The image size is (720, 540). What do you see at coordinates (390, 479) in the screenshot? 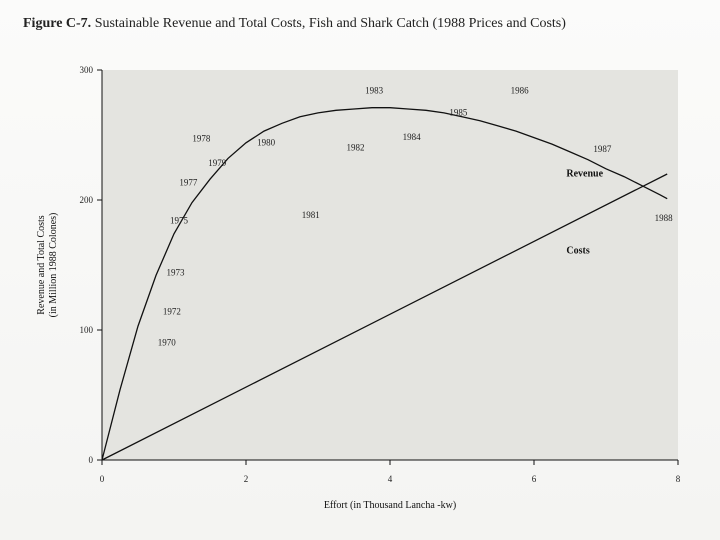
I see `x-tick-label: 4` at bounding box center [390, 479].